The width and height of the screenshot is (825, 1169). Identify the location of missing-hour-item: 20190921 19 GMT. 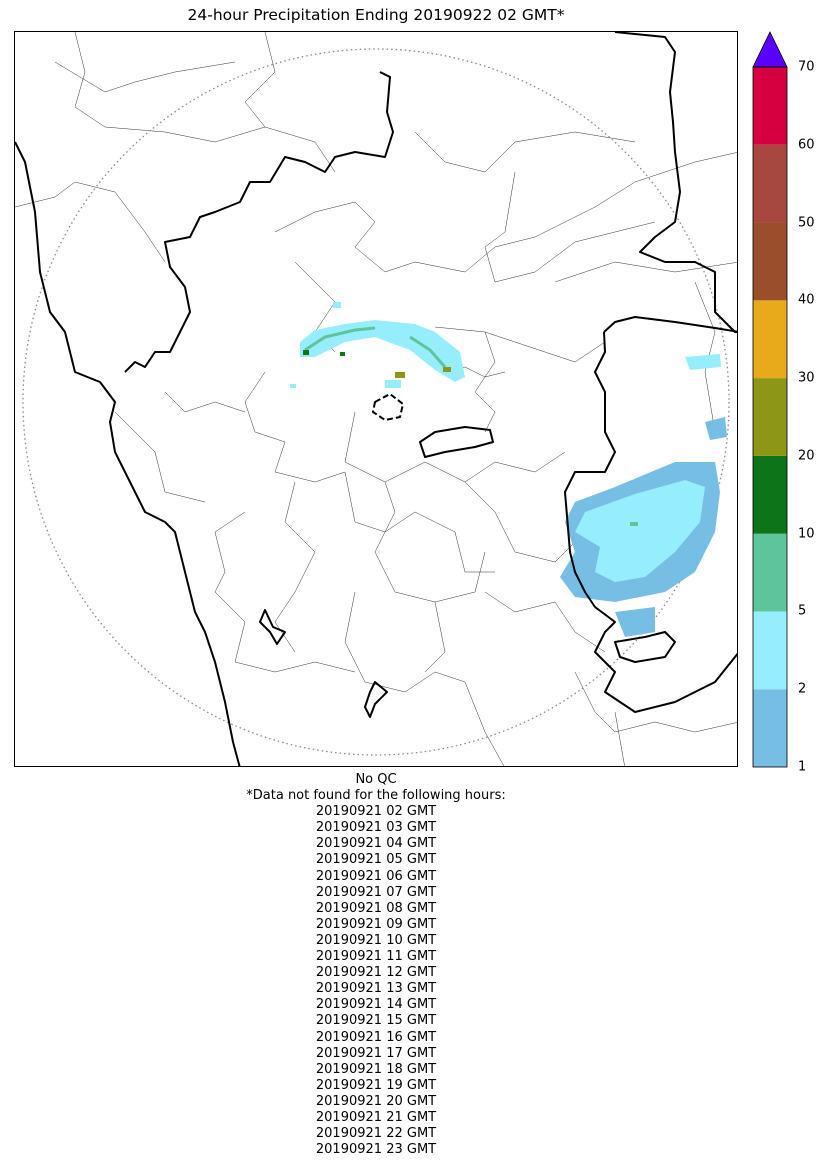
(376, 1085).